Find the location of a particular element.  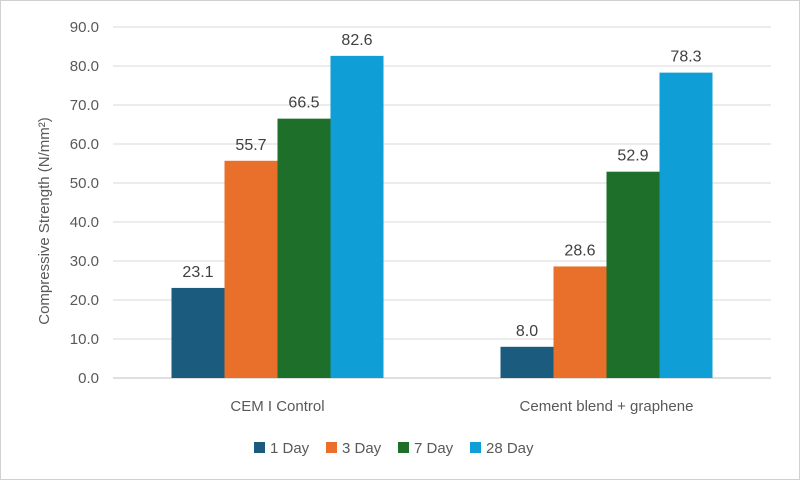

y-tick-label: 70.0 is located at coordinates (84, 105).